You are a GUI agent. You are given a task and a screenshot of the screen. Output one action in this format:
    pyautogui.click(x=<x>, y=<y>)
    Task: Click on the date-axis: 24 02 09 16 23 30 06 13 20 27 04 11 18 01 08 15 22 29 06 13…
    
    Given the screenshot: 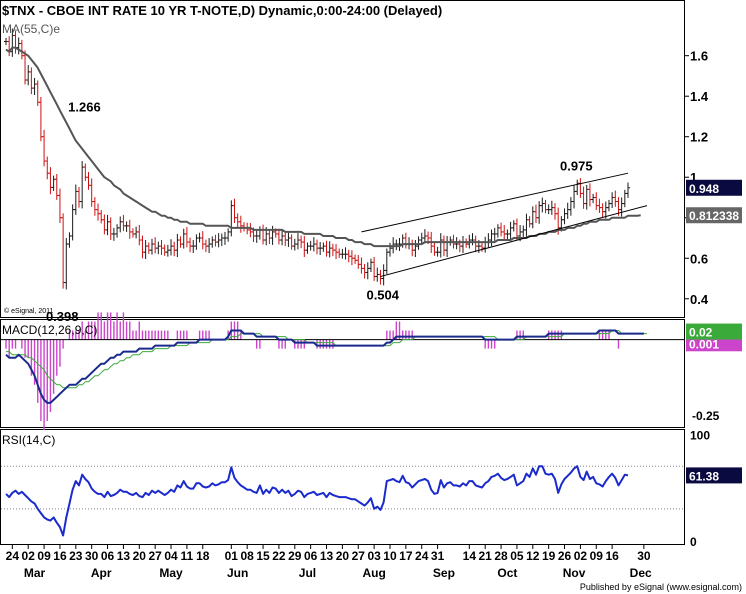 What is the action you would take?
    pyautogui.click(x=329, y=562)
    